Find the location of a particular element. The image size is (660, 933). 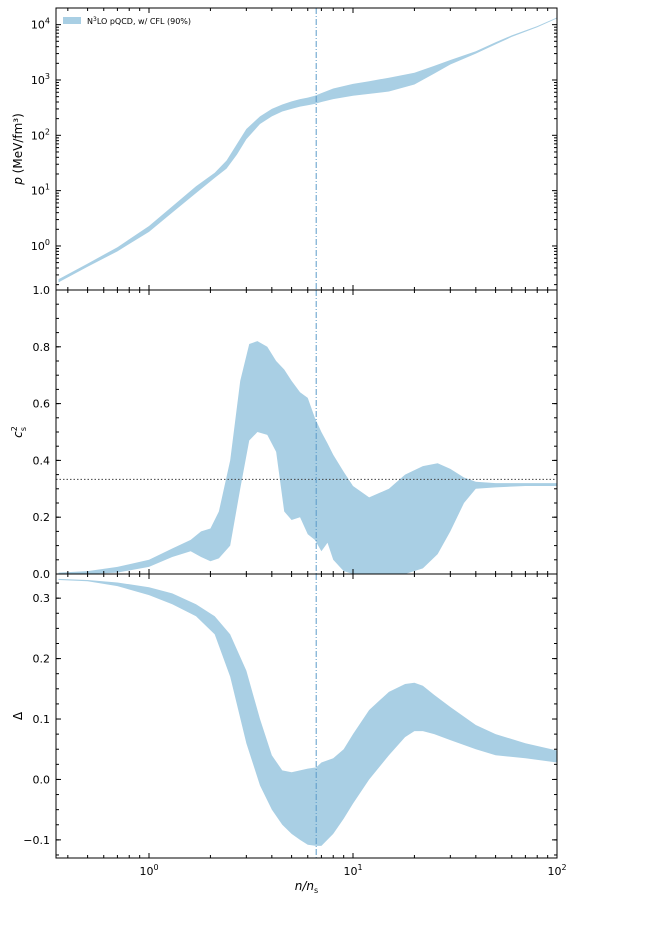

legend: N3LO pQCD, w/ CFL (90%) is located at coordinates (127, 21).